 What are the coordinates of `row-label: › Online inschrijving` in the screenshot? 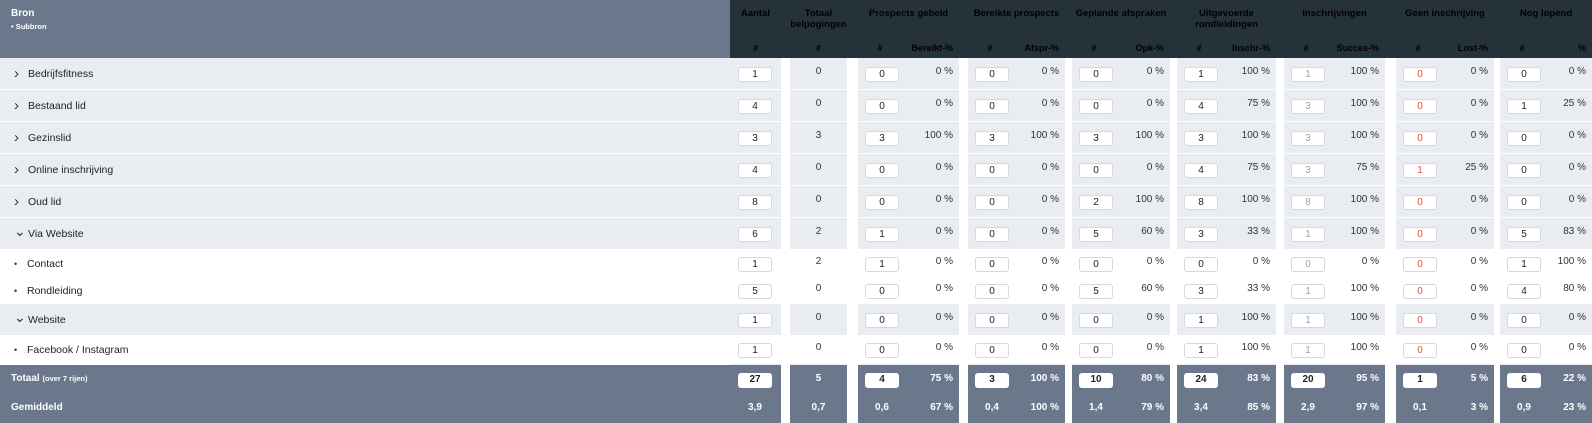 It's located at (63, 169).